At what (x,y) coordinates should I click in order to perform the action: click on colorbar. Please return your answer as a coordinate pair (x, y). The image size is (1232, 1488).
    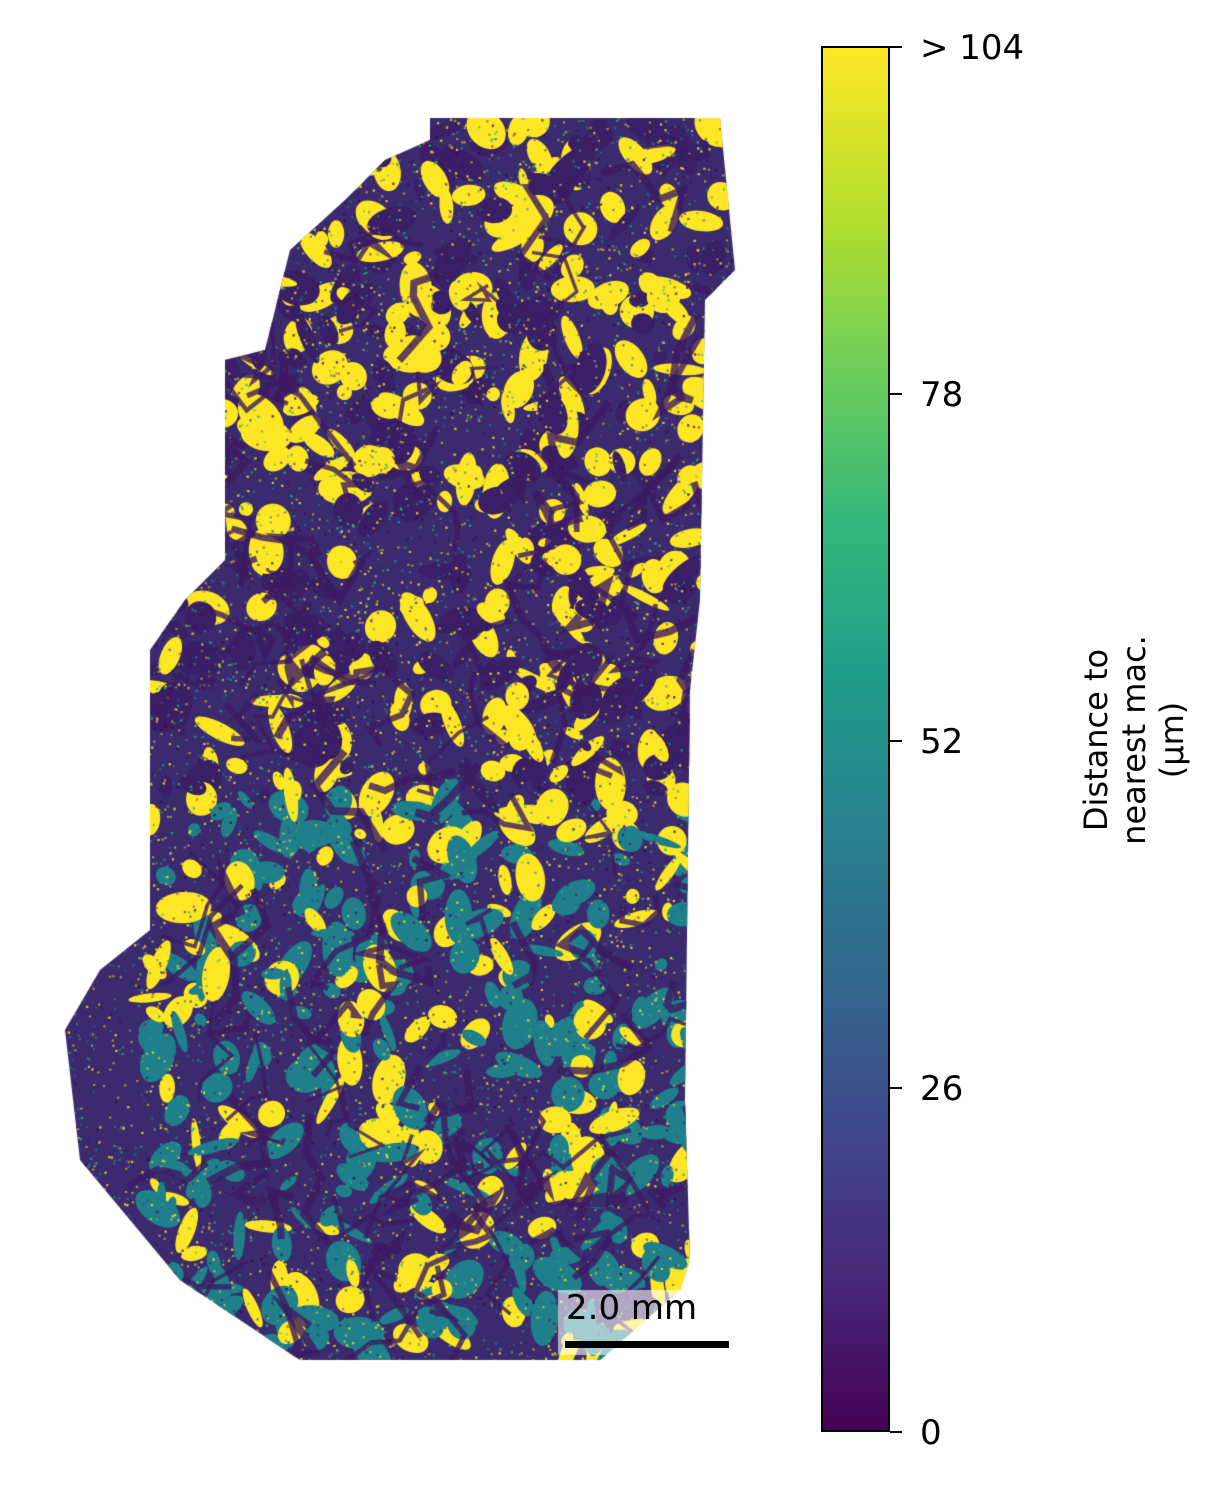
    Looking at the image, I should click on (855, 739).